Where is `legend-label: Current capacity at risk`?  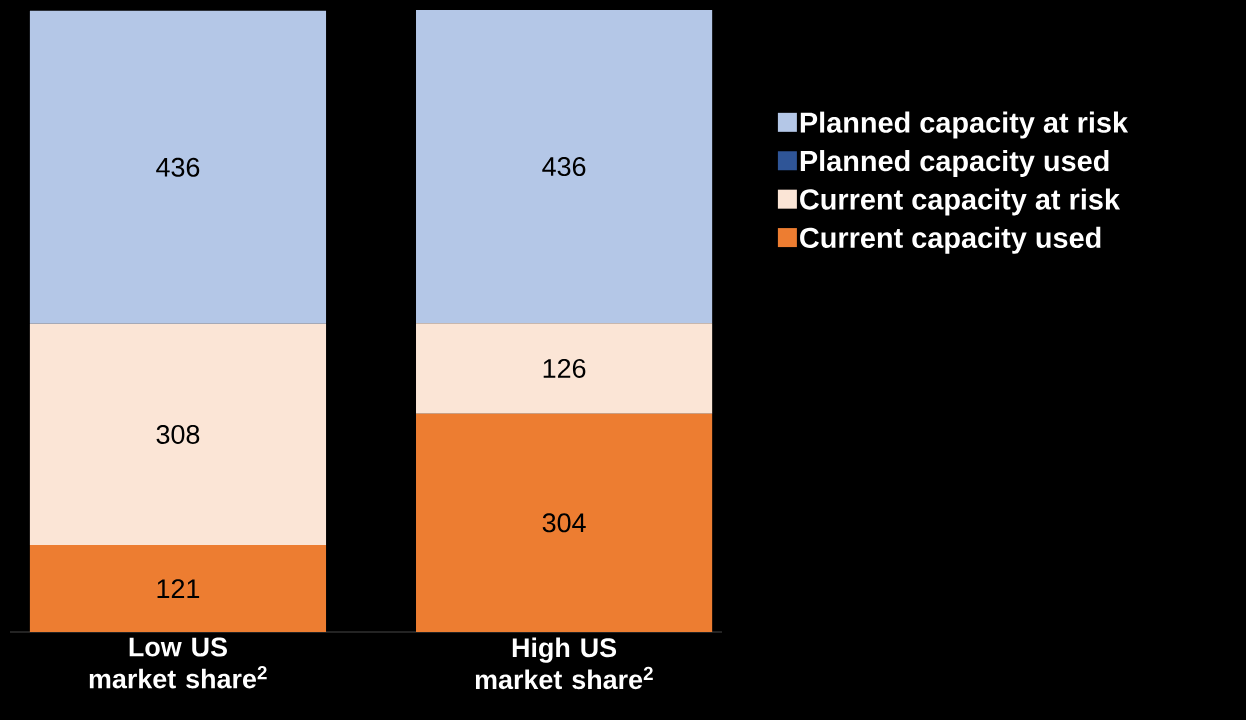
legend-label: Current capacity at risk is located at coordinates (960, 202).